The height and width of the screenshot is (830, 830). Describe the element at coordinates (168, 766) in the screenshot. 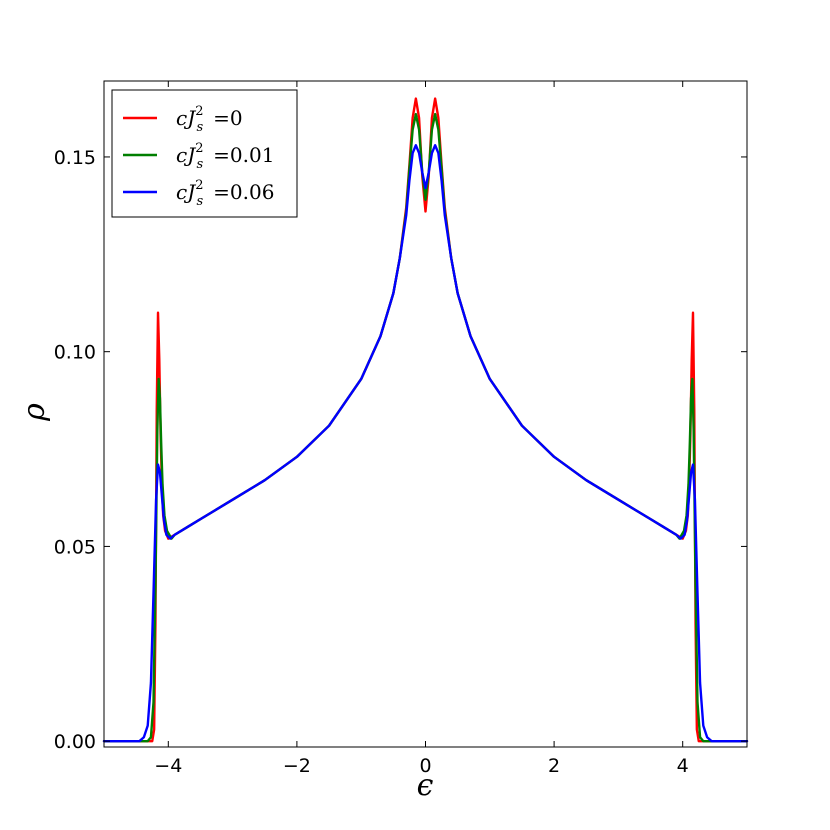

I see `x-tick-label: −4` at that location.